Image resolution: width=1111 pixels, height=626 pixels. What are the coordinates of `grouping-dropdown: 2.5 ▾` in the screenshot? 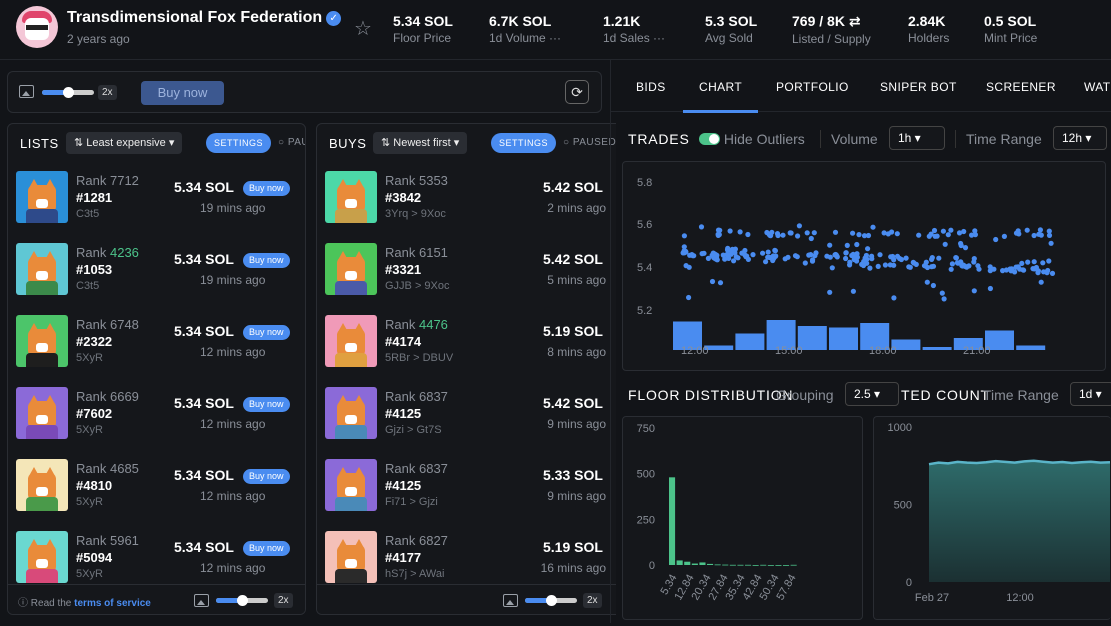 It's located at (872, 394).